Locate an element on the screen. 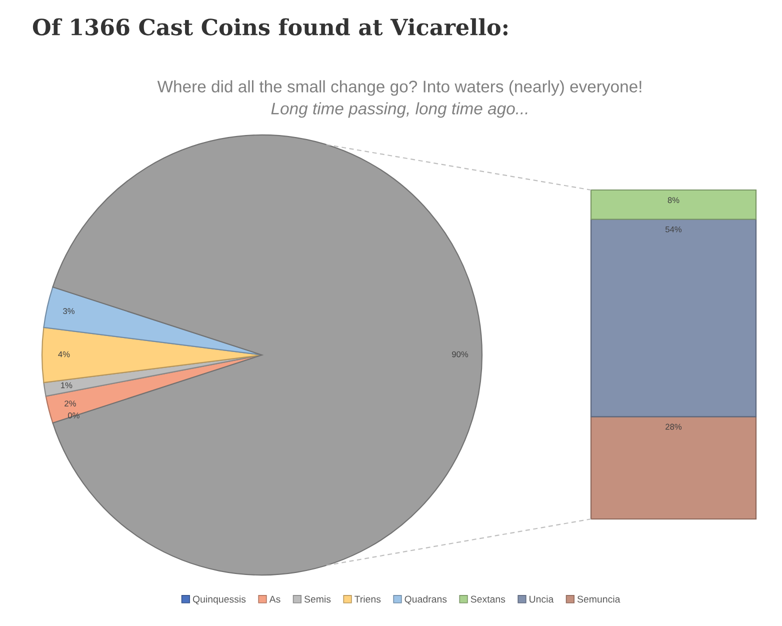  data-label: 2% is located at coordinates (70, 403).